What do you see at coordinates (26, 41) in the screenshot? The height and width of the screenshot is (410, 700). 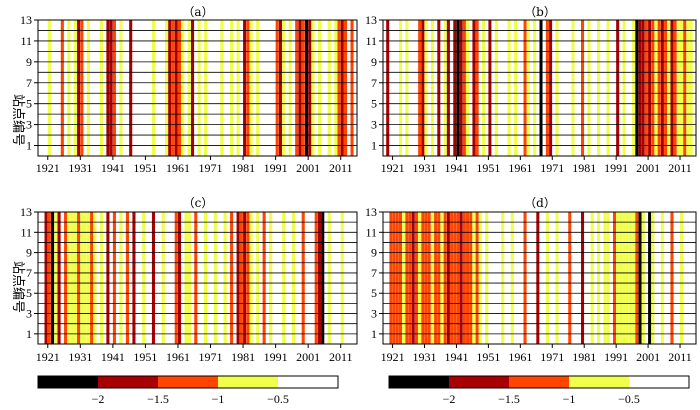 I see `y-tick-label: 11` at bounding box center [26, 41].